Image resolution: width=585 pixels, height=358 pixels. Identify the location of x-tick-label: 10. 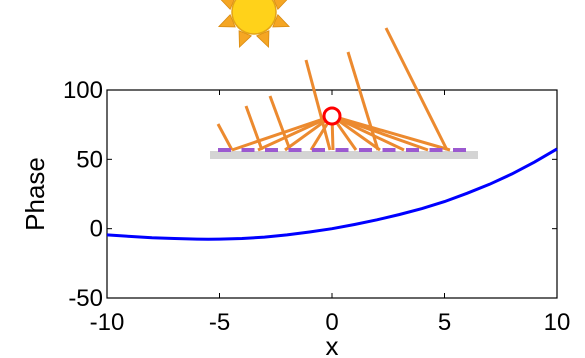
(557, 322).